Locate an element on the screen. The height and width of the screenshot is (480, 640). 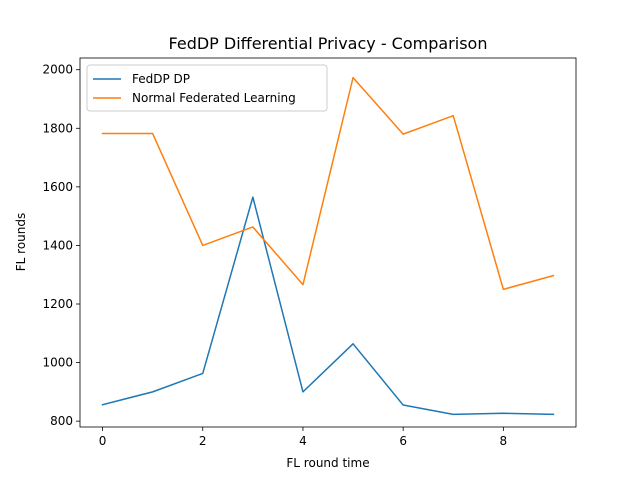
y-tick-label: 1600 is located at coordinates (57, 187).